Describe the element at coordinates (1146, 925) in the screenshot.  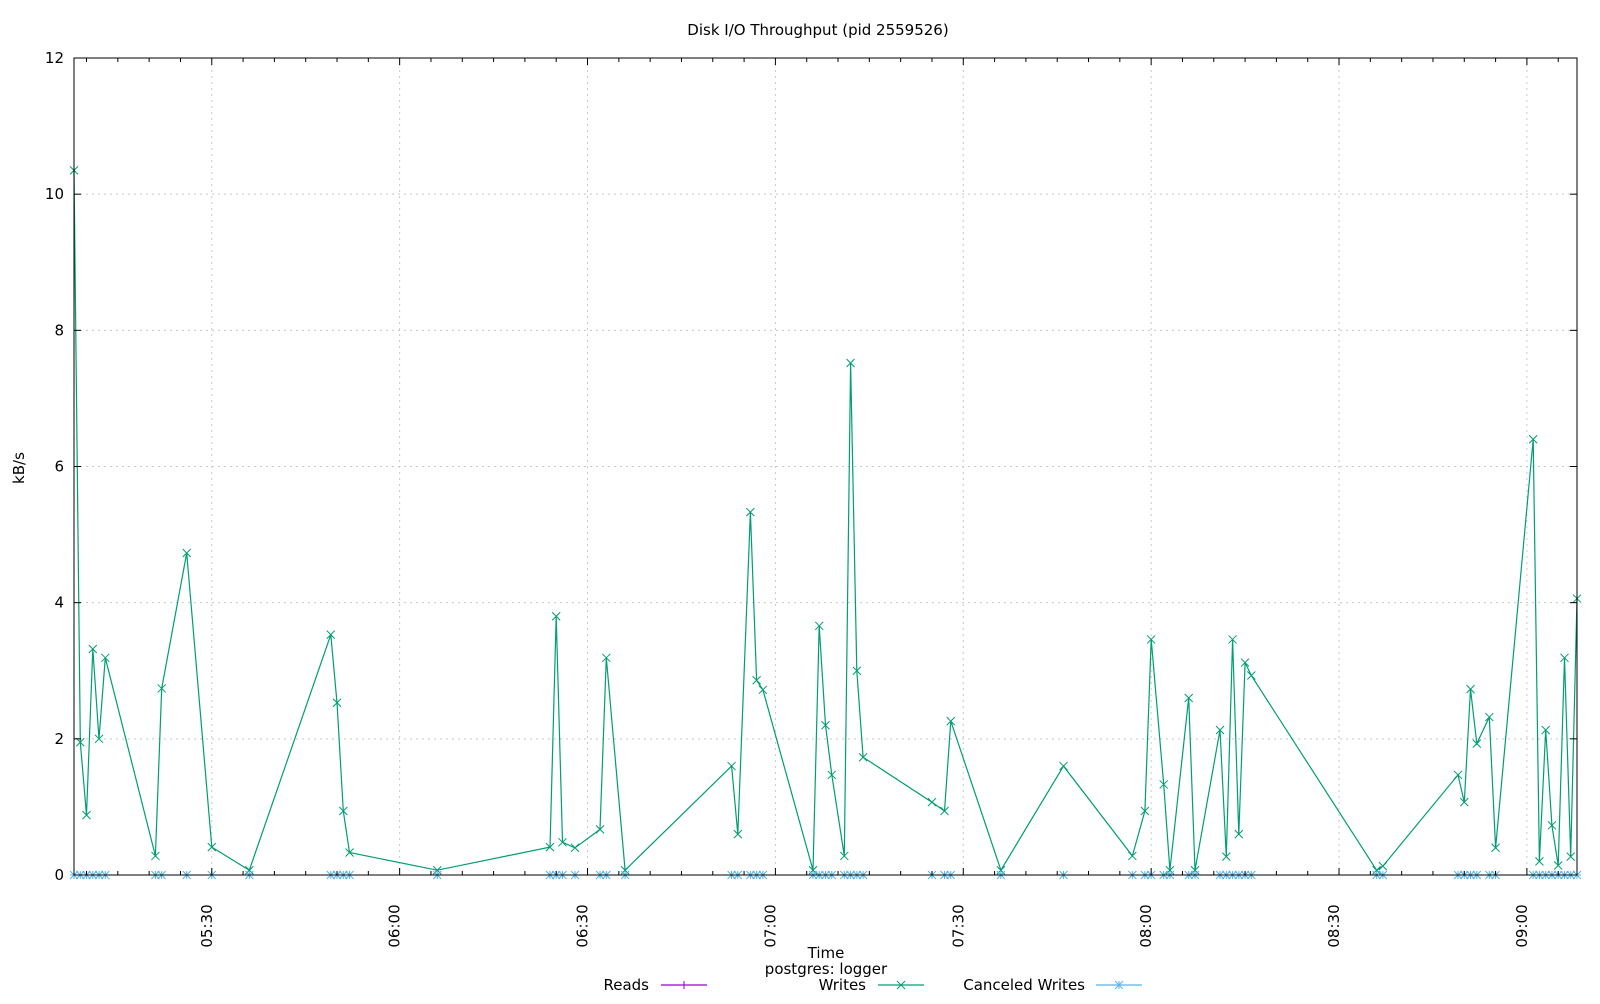
I see `x-tick-label: 08:00` at that location.